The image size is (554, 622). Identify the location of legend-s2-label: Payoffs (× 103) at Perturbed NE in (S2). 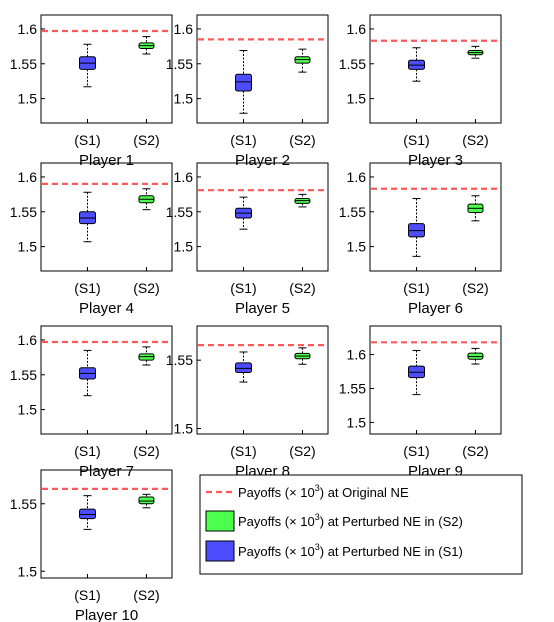
(350, 520).